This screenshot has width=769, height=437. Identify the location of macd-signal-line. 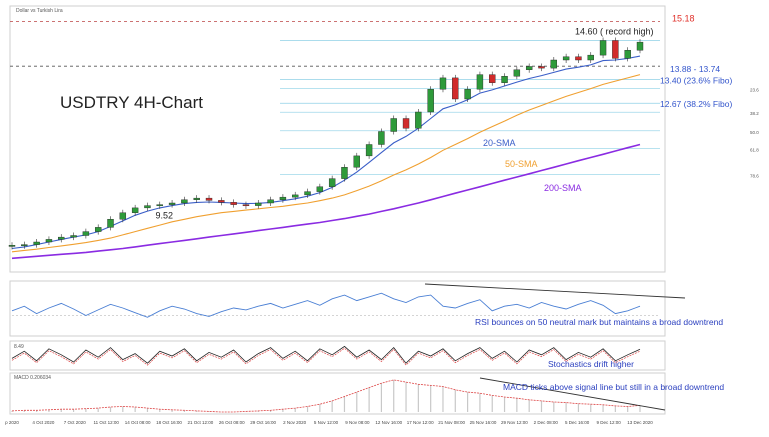
(326, 396).